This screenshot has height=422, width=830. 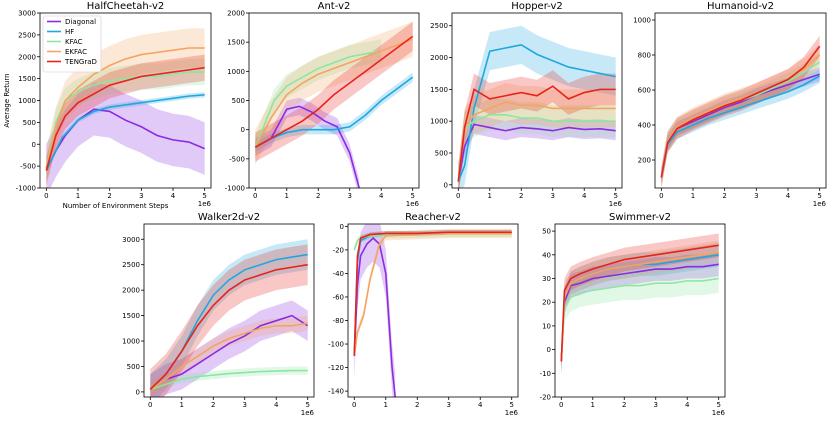 I want to click on legend: Diagonal HF KFAC EKFAC TENGraD, so click(x=72, y=44).